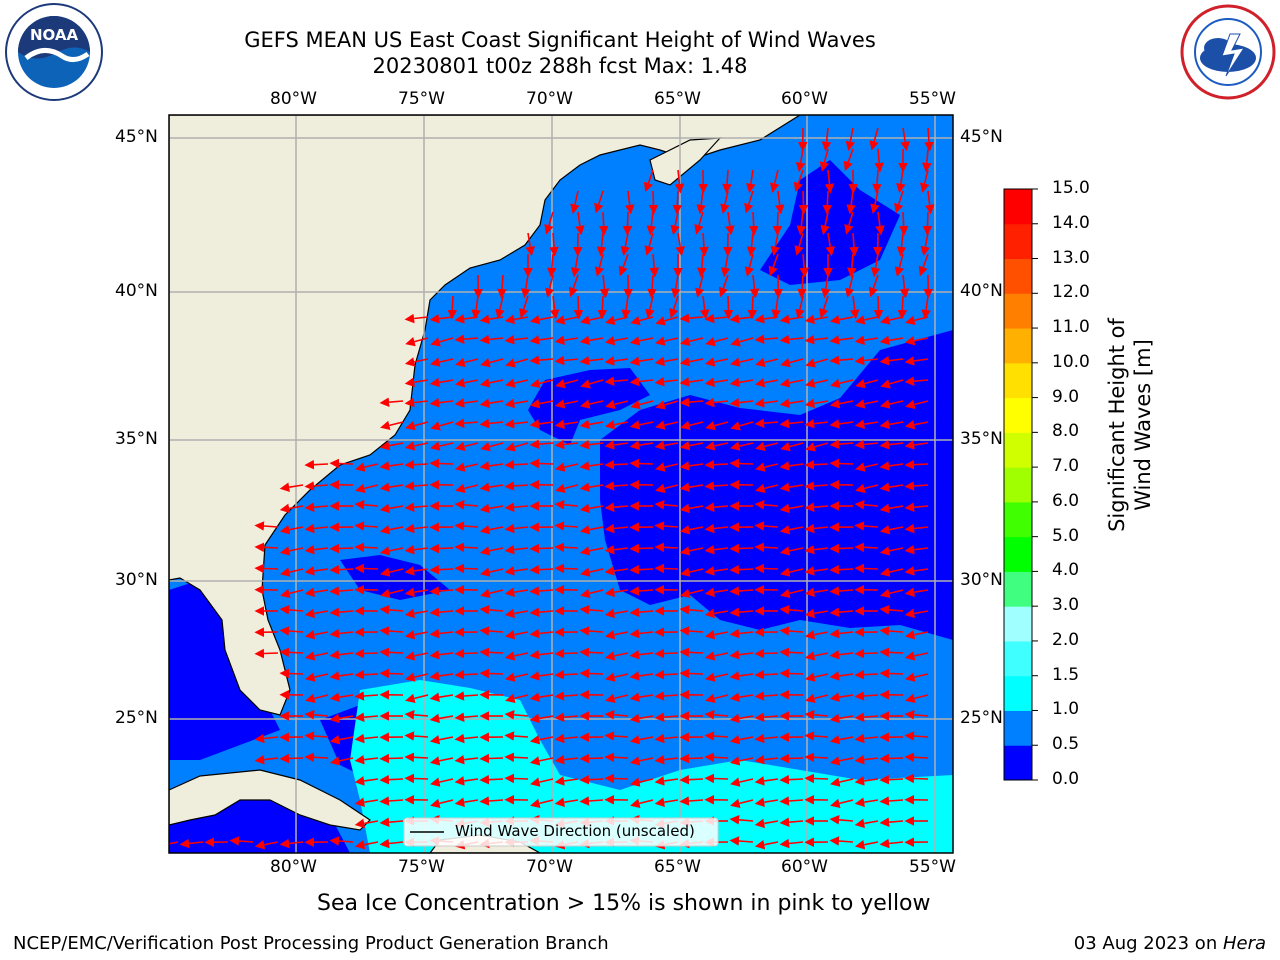 Image resolution: width=1280 pixels, height=960 pixels. What do you see at coordinates (1170, 943) in the screenshot?
I see `footer-date: 03 Aug 2023 on Hera` at bounding box center [1170, 943].